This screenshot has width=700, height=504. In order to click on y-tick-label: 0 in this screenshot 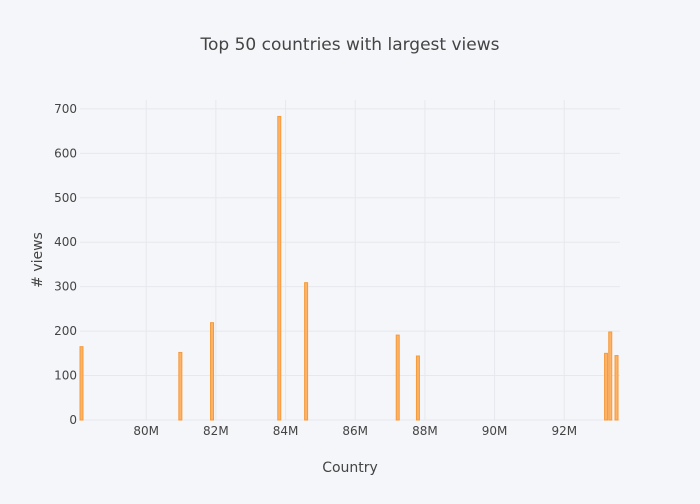, I will do `click(73, 420)`.